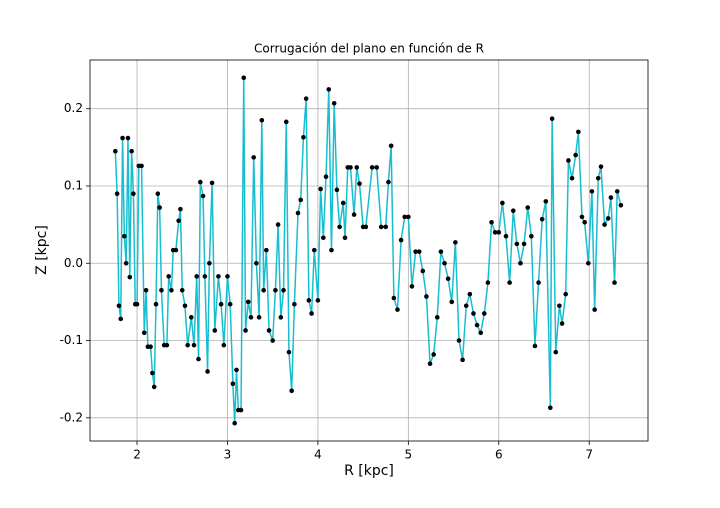 The image size is (720, 508). I want to click on y-tick-label: -0.2, so click(71, 417).